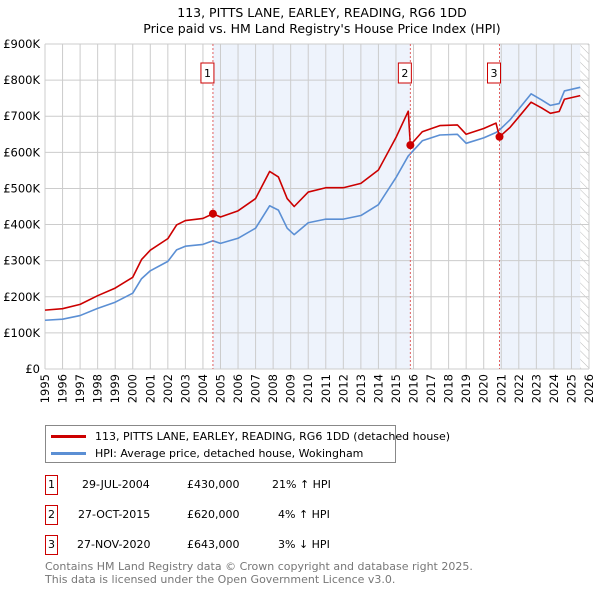  I want to click on x-tick-label: 2000, so click(133, 388).